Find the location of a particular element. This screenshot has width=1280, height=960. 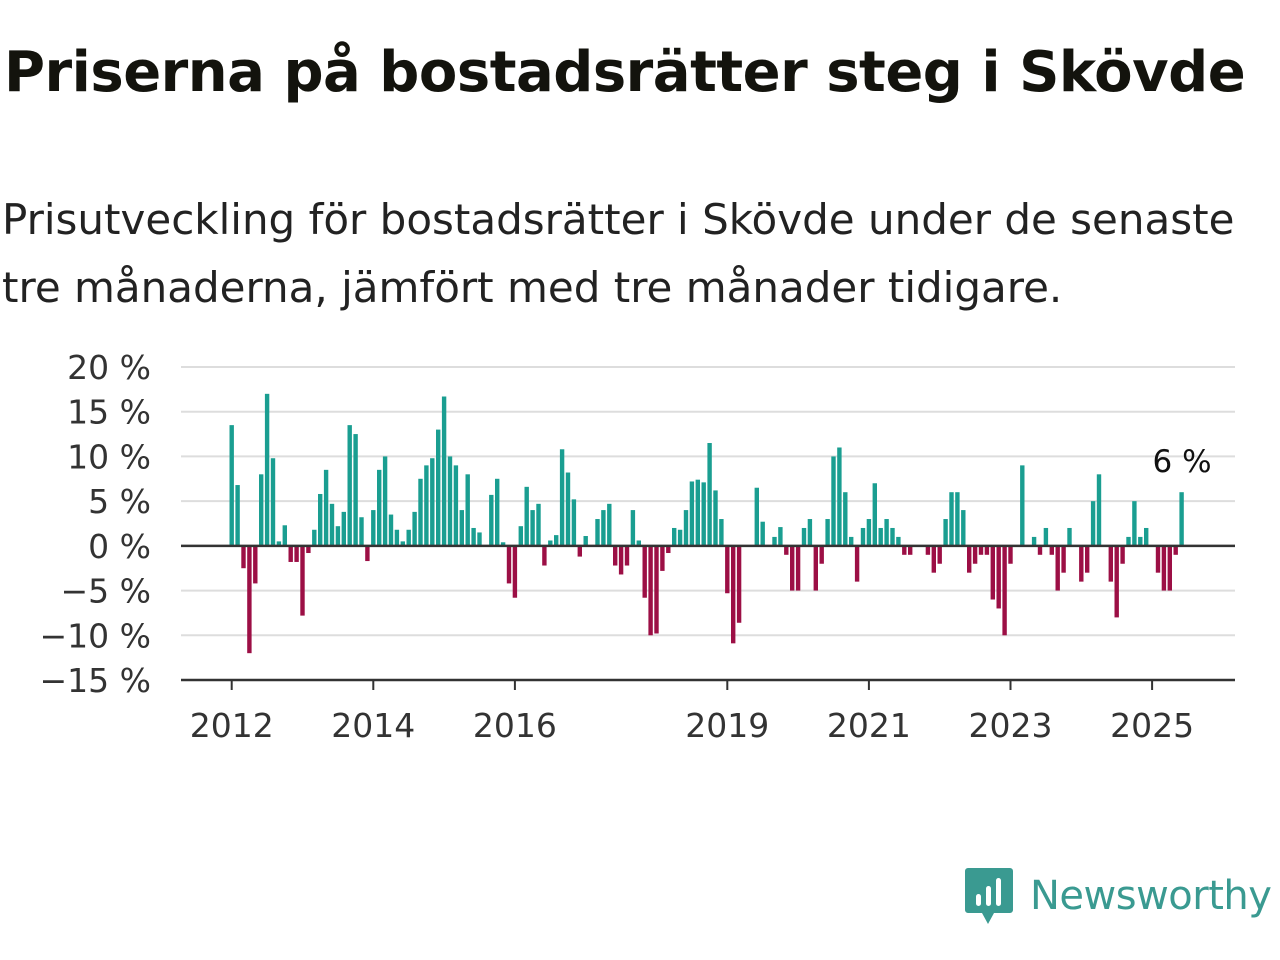

y-tick-label: −10 % is located at coordinates (96, 635).